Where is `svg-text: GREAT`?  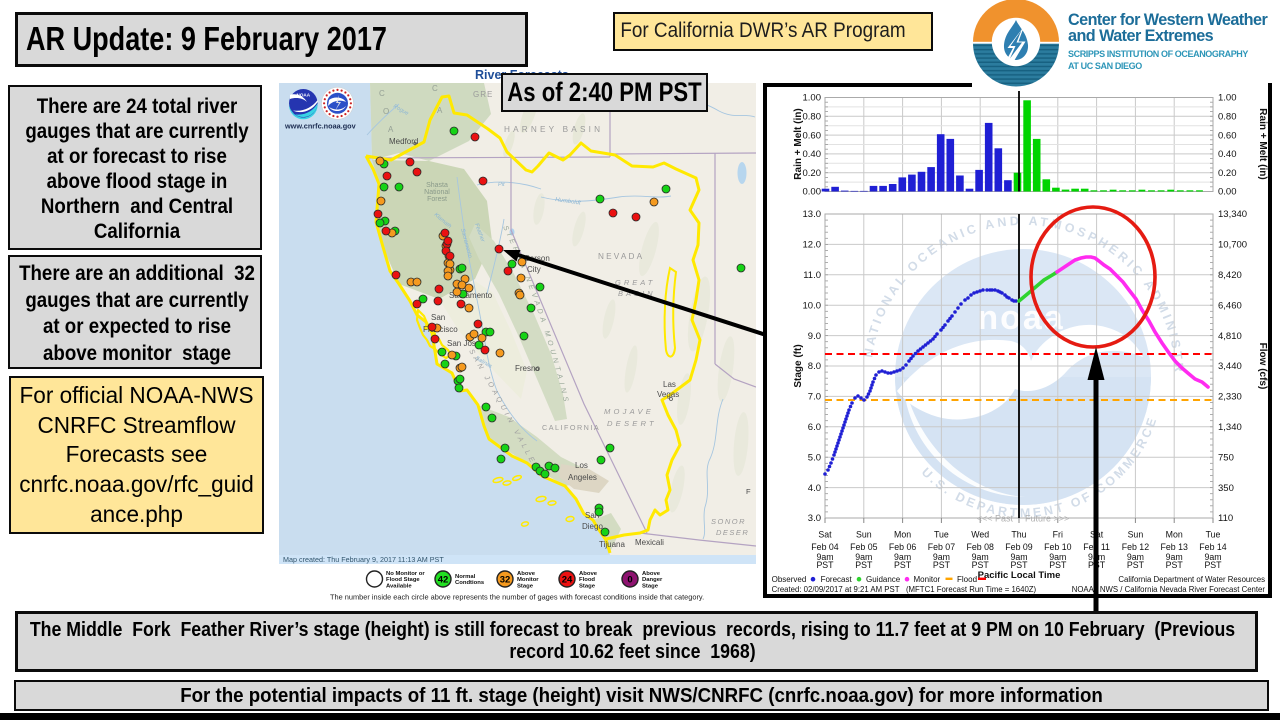 svg-text: GREAT is located at coordinates (635, 282).